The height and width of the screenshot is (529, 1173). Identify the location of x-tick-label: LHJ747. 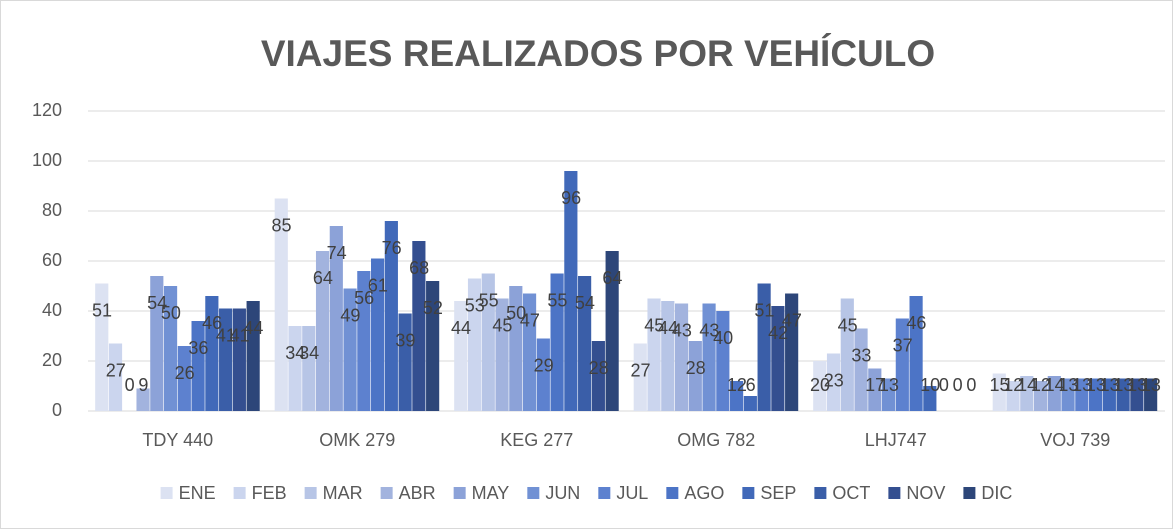
(896, 440).